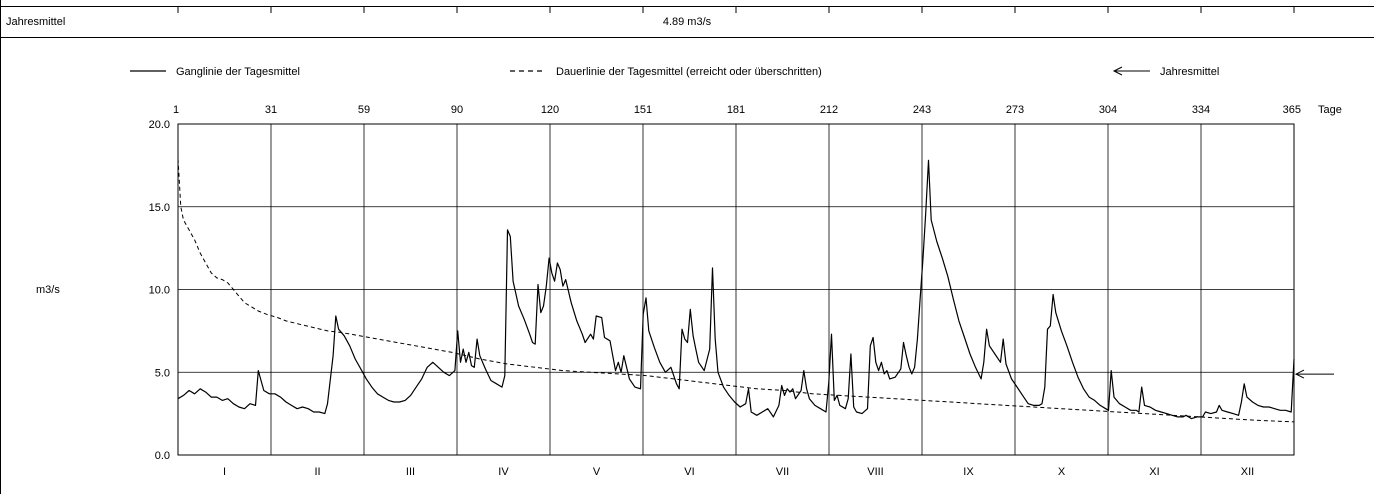 The image size is (1374, 495). What do you see at coordinates (1131, 71) in the screenshot?
I see `legend-arrow-icon` at bounding box center [1131, 71].